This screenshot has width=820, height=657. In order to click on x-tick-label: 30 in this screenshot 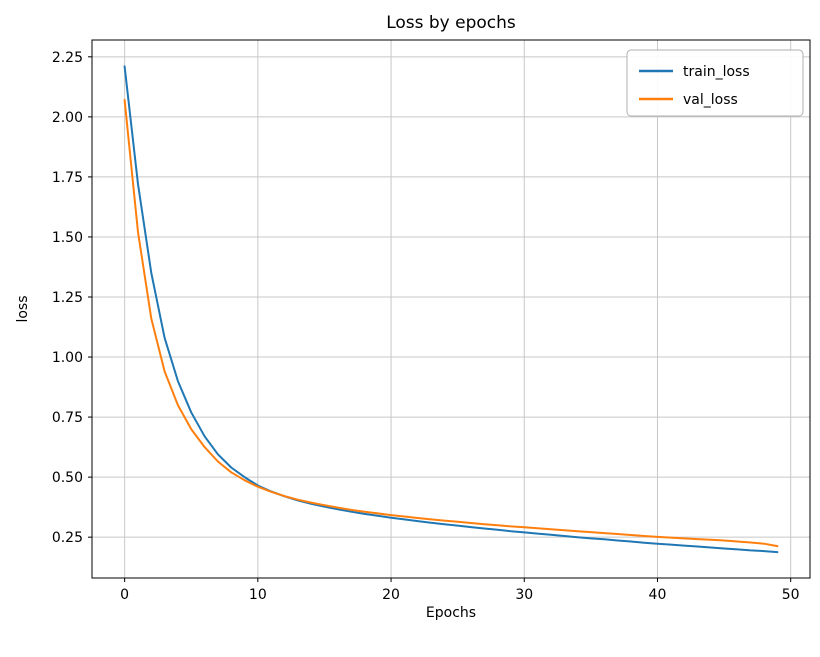, I will do `click(524, 595)`.